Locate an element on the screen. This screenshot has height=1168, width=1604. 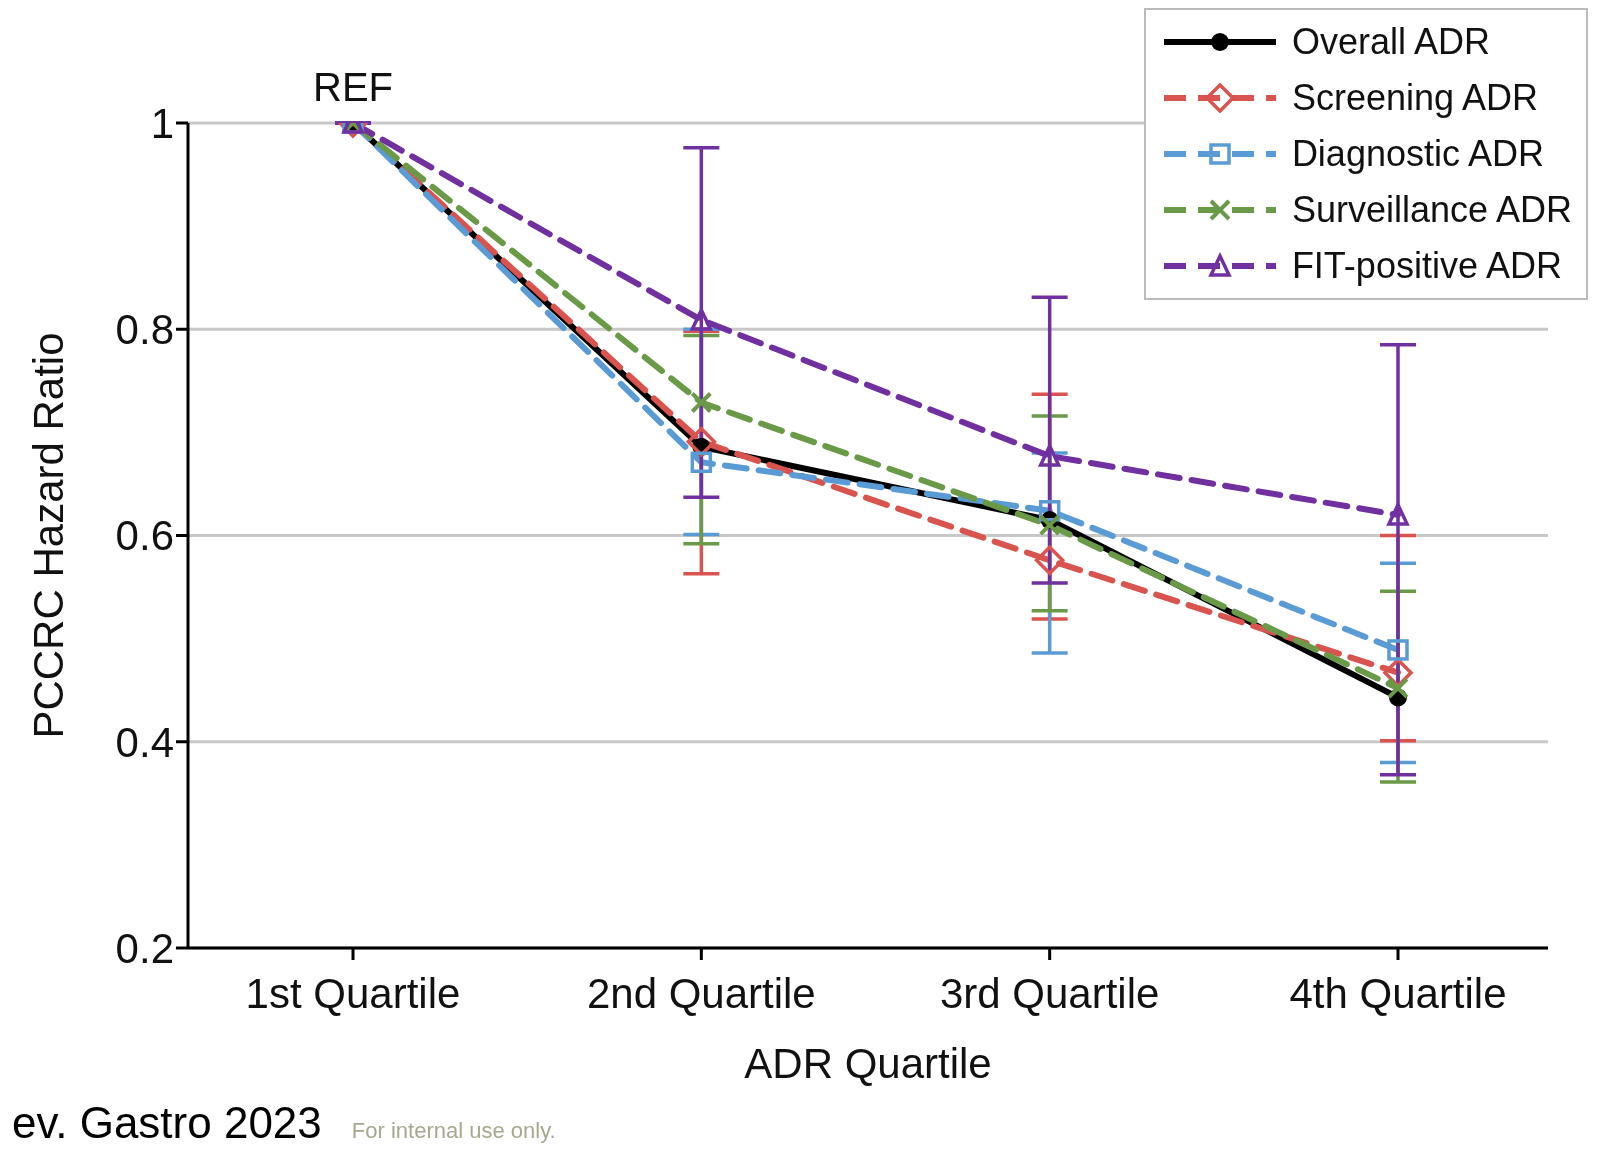
annotation: REF is located at coordinates (353, 87).